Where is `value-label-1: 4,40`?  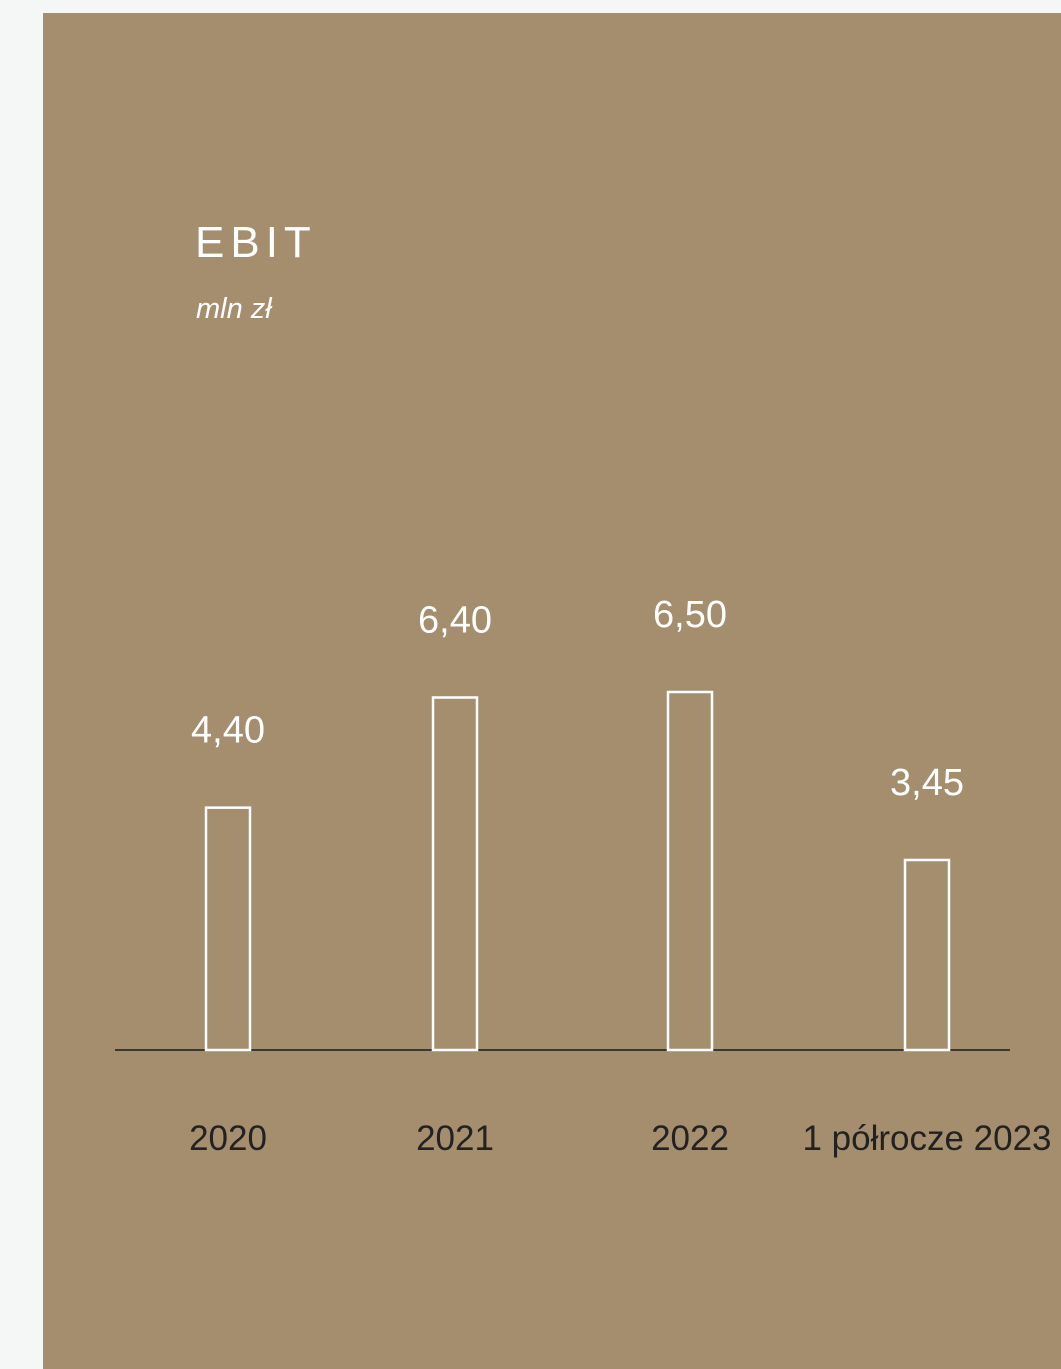
value-label-1: 4,40 is located at coordinates (228, 731).